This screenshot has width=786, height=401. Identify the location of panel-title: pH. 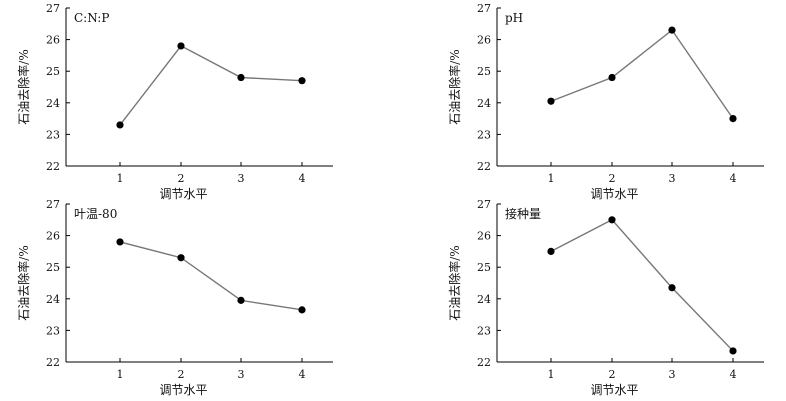
(514, 18).